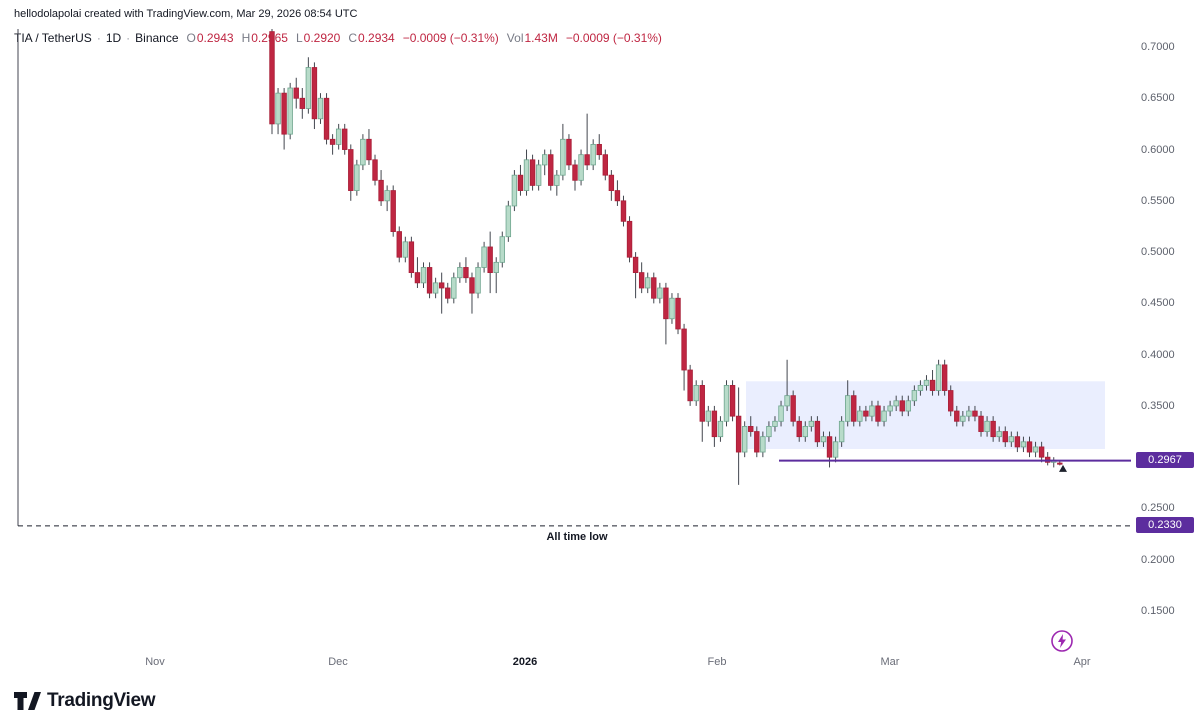 This screenshot has width=1200, height=727. What do you see at coordinates (27, 701) in the screenshot?
I see `tradingview-logo-glyph` at bounding box center [27, 701].